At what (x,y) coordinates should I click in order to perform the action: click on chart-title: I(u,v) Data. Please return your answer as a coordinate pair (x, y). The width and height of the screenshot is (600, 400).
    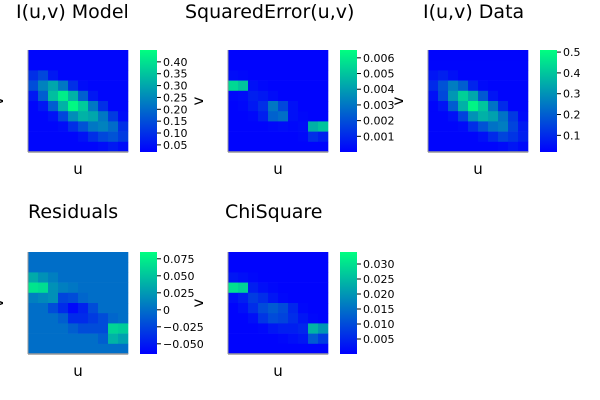
    Looking at the image, I should click on (473, 12).